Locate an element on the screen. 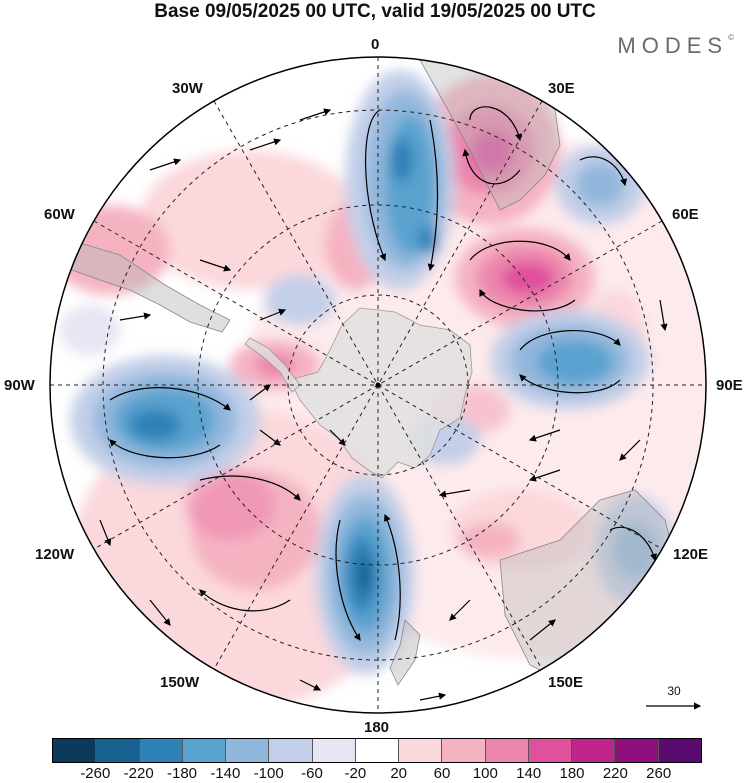 The height and width of the screenshot is (783, 750). copyright-mark: © is located at coordinates (731, 37).